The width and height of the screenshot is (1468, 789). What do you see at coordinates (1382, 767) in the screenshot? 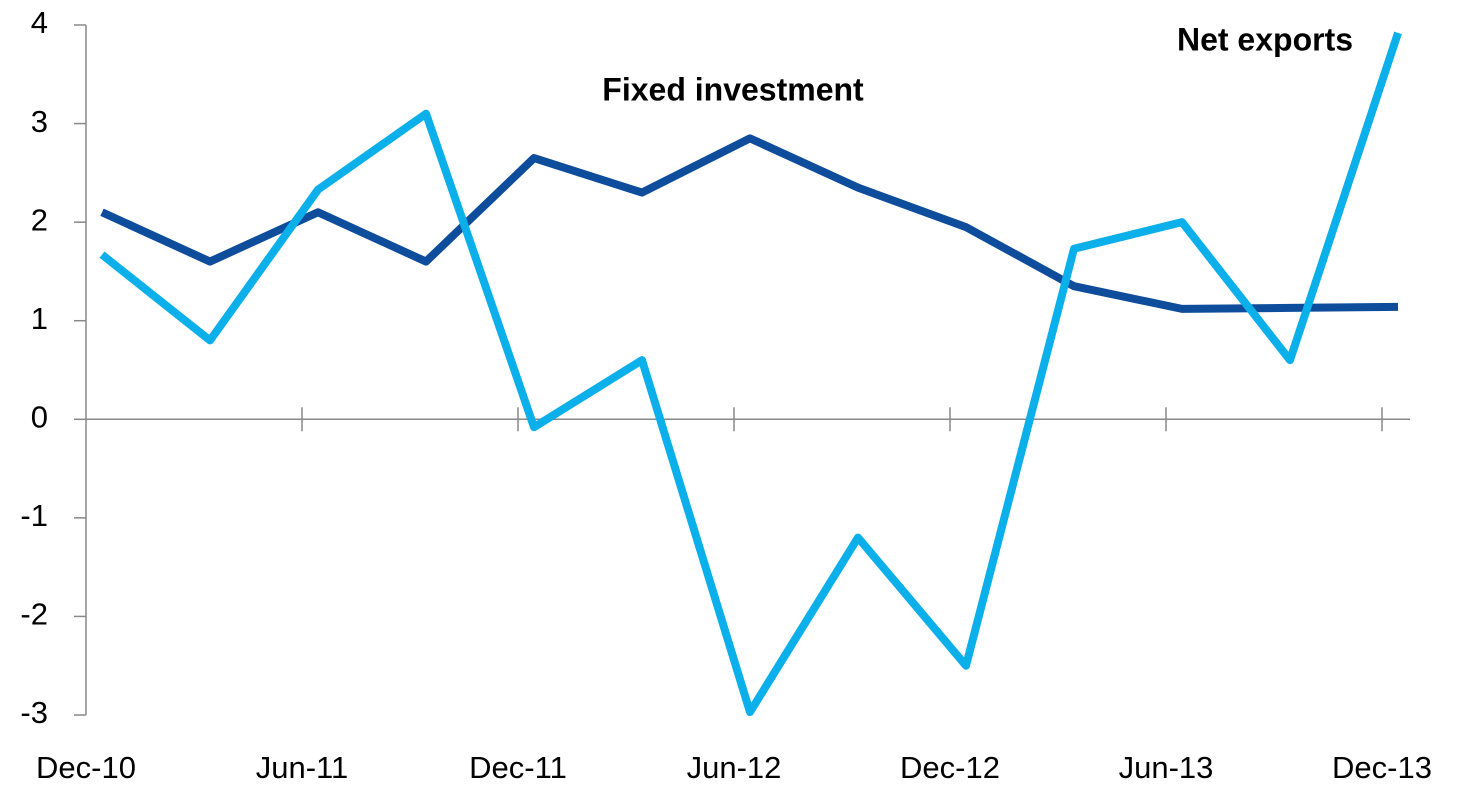
I see `x-tick-label: Dec-13` at bounding box center [1382, 767].